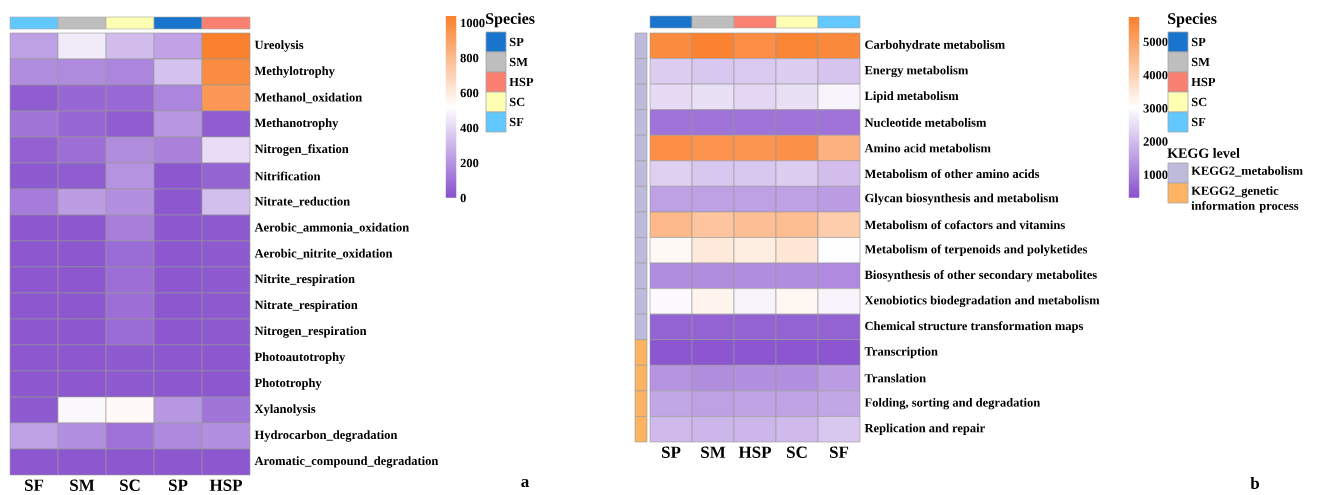  What do you see at coordinates (924, 429) in the screenshot?
I see `y-tick-label: Replication and repair` at bounding box center [924, 429].